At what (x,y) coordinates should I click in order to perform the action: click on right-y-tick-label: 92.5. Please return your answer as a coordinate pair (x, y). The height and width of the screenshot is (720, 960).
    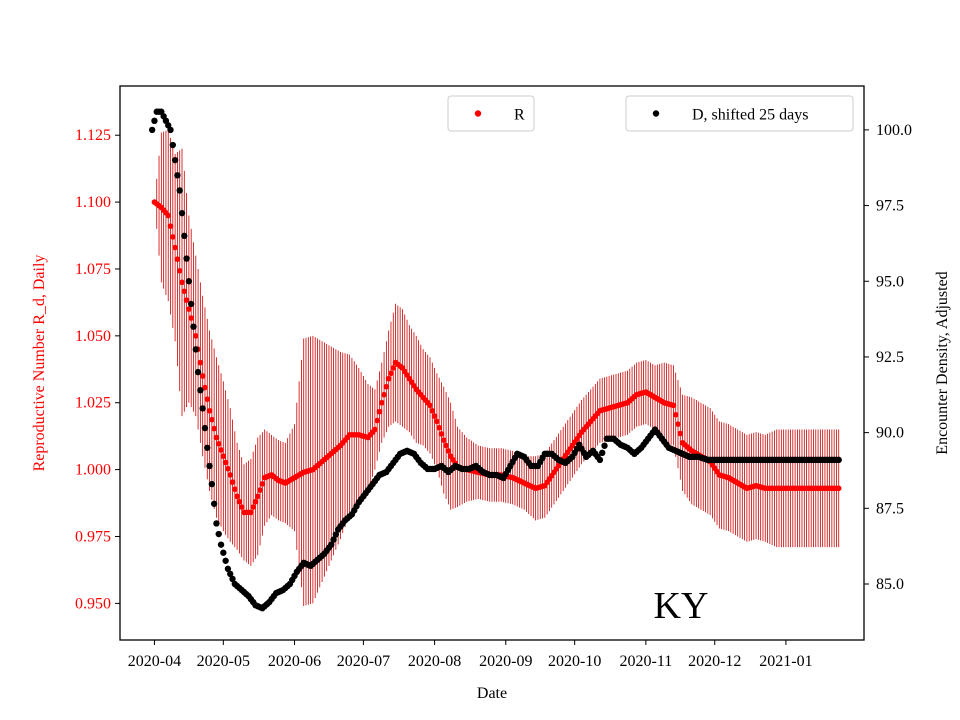
    Looking at the image, I should click on (890, 357).